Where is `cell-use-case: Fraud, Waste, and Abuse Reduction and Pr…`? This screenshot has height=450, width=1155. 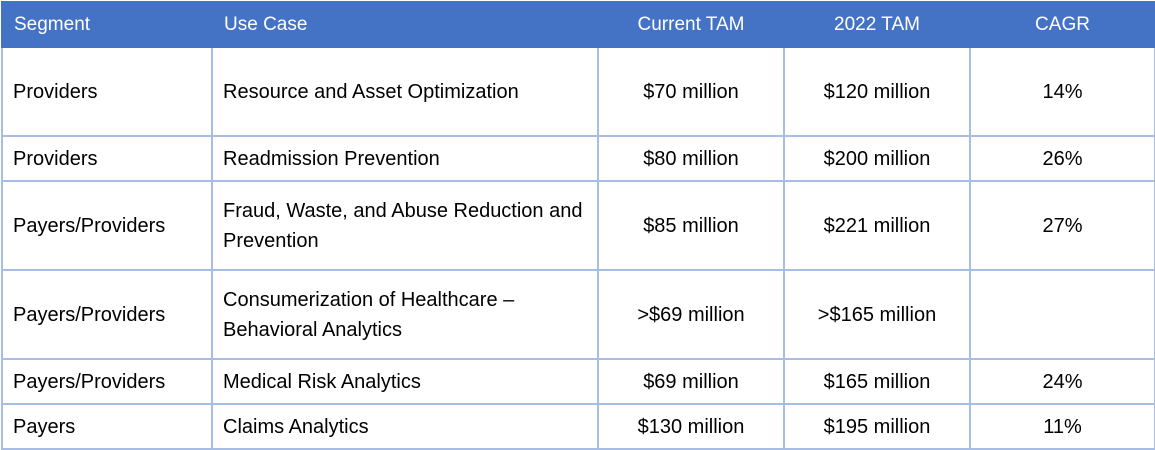 cell-use-case: Fraud, Waste, and Abuse Reduction and Pr… is located at coordinates (405, 225).